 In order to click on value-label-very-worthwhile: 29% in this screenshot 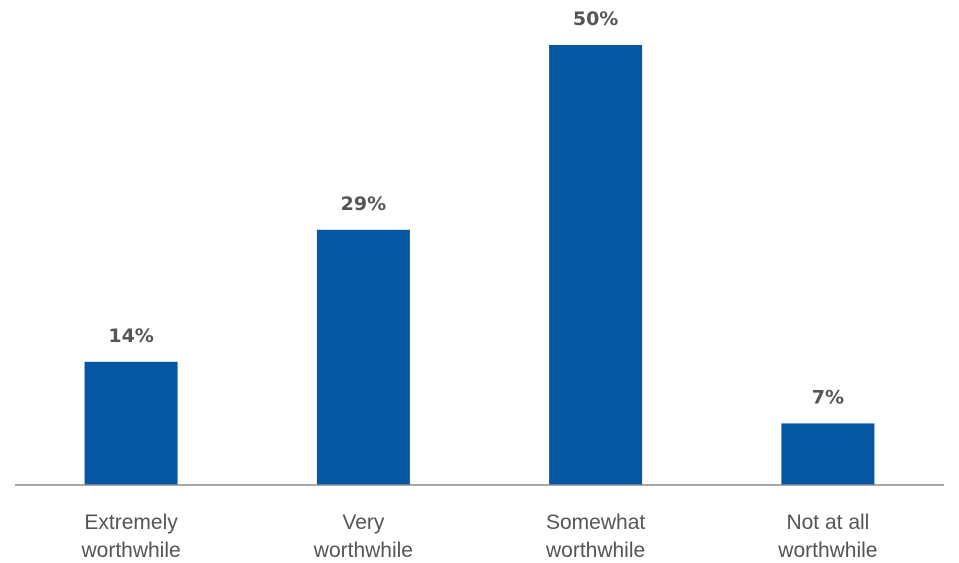, I will do `click(363, 204)`.